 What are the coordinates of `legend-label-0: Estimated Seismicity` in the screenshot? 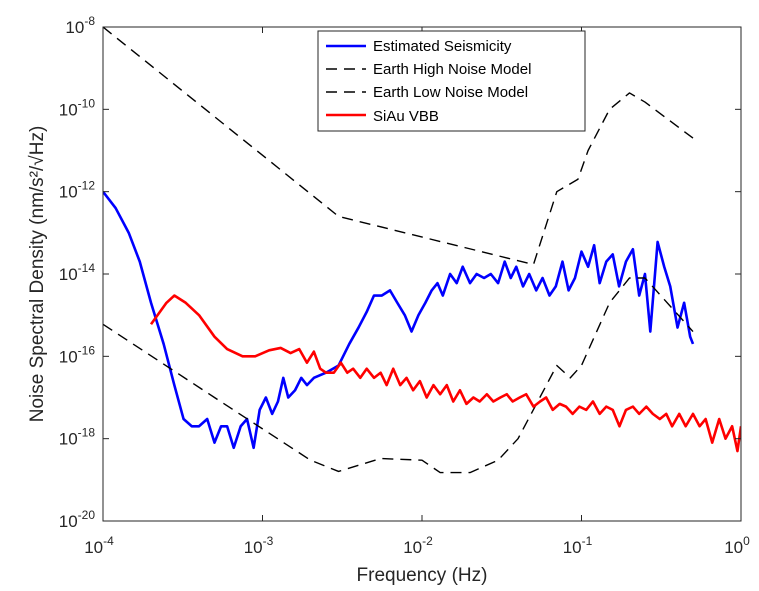 It's located at (442, 46).